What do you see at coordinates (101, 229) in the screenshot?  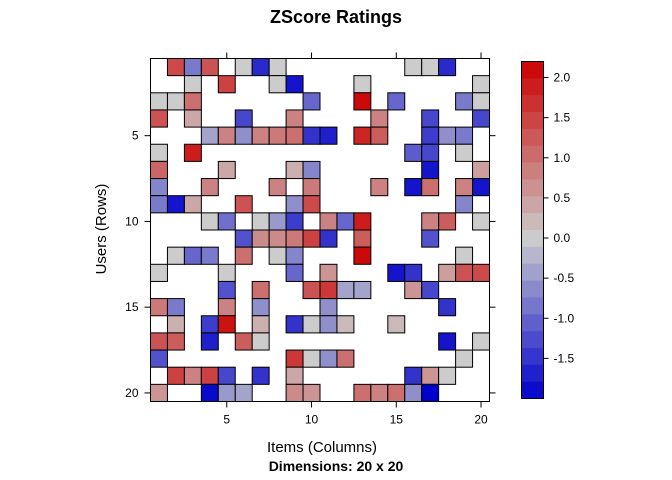 I see `y-axis-label: Users (Rows)` at bounding box center [101, 229].